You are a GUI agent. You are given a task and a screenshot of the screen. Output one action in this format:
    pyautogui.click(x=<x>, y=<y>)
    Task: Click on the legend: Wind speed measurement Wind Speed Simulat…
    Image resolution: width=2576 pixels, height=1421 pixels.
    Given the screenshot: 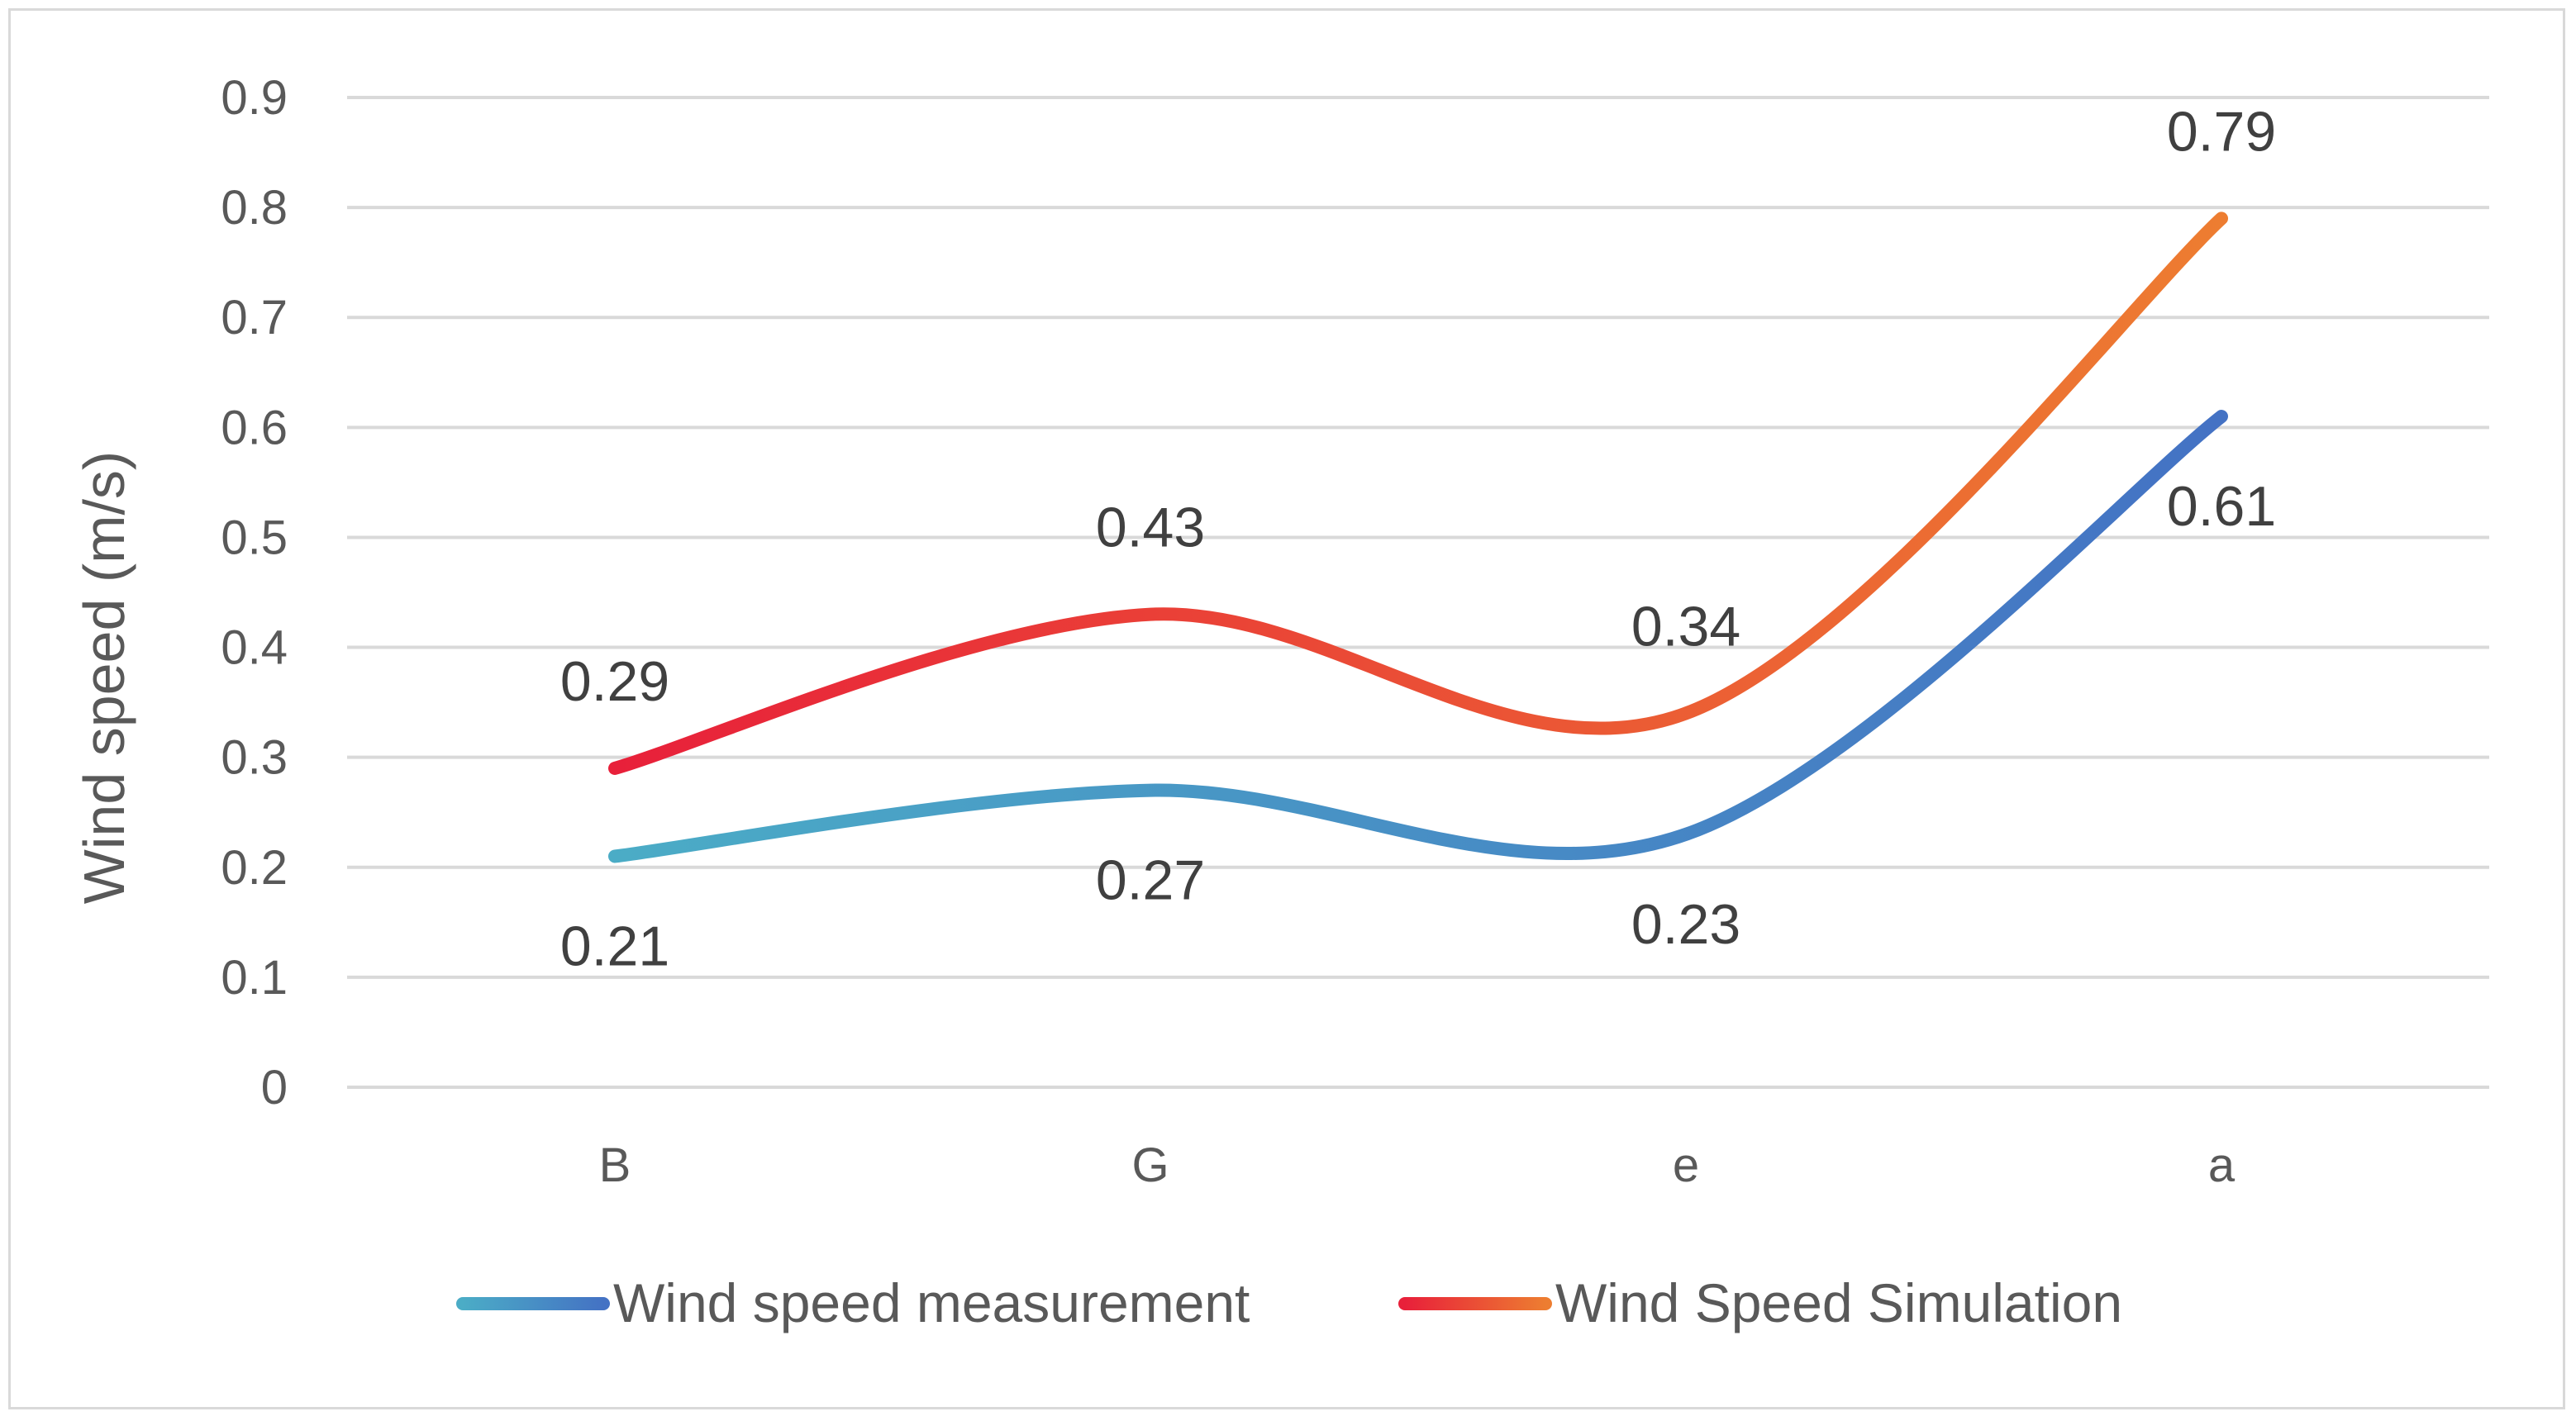 What is the action you would take?
    pyautogui.click(x=1289, y=1302)
    